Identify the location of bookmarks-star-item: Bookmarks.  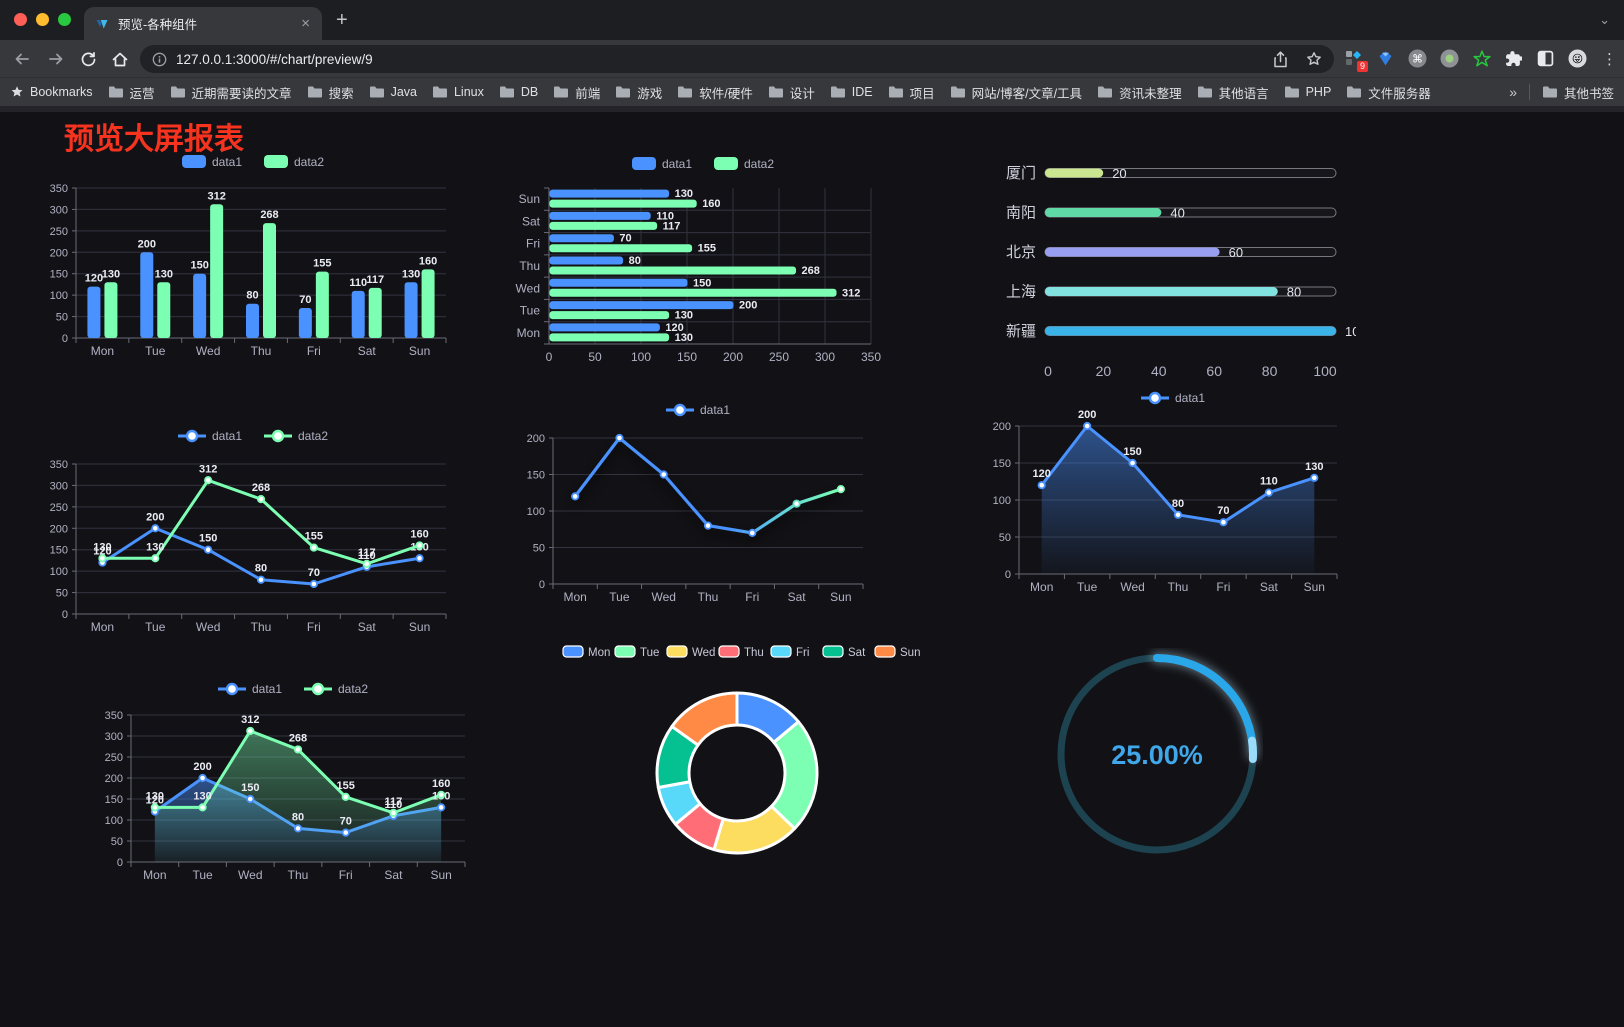
(51, 92).